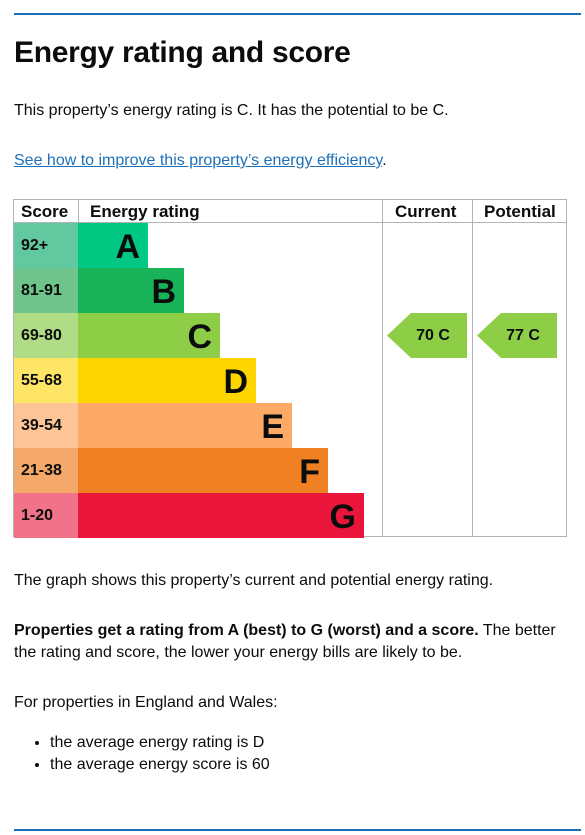 The height and width of the screenshot is (835, 585). Describe the element at coordinates (290, 222) in the screenshot. I see `header-divider` at that location.